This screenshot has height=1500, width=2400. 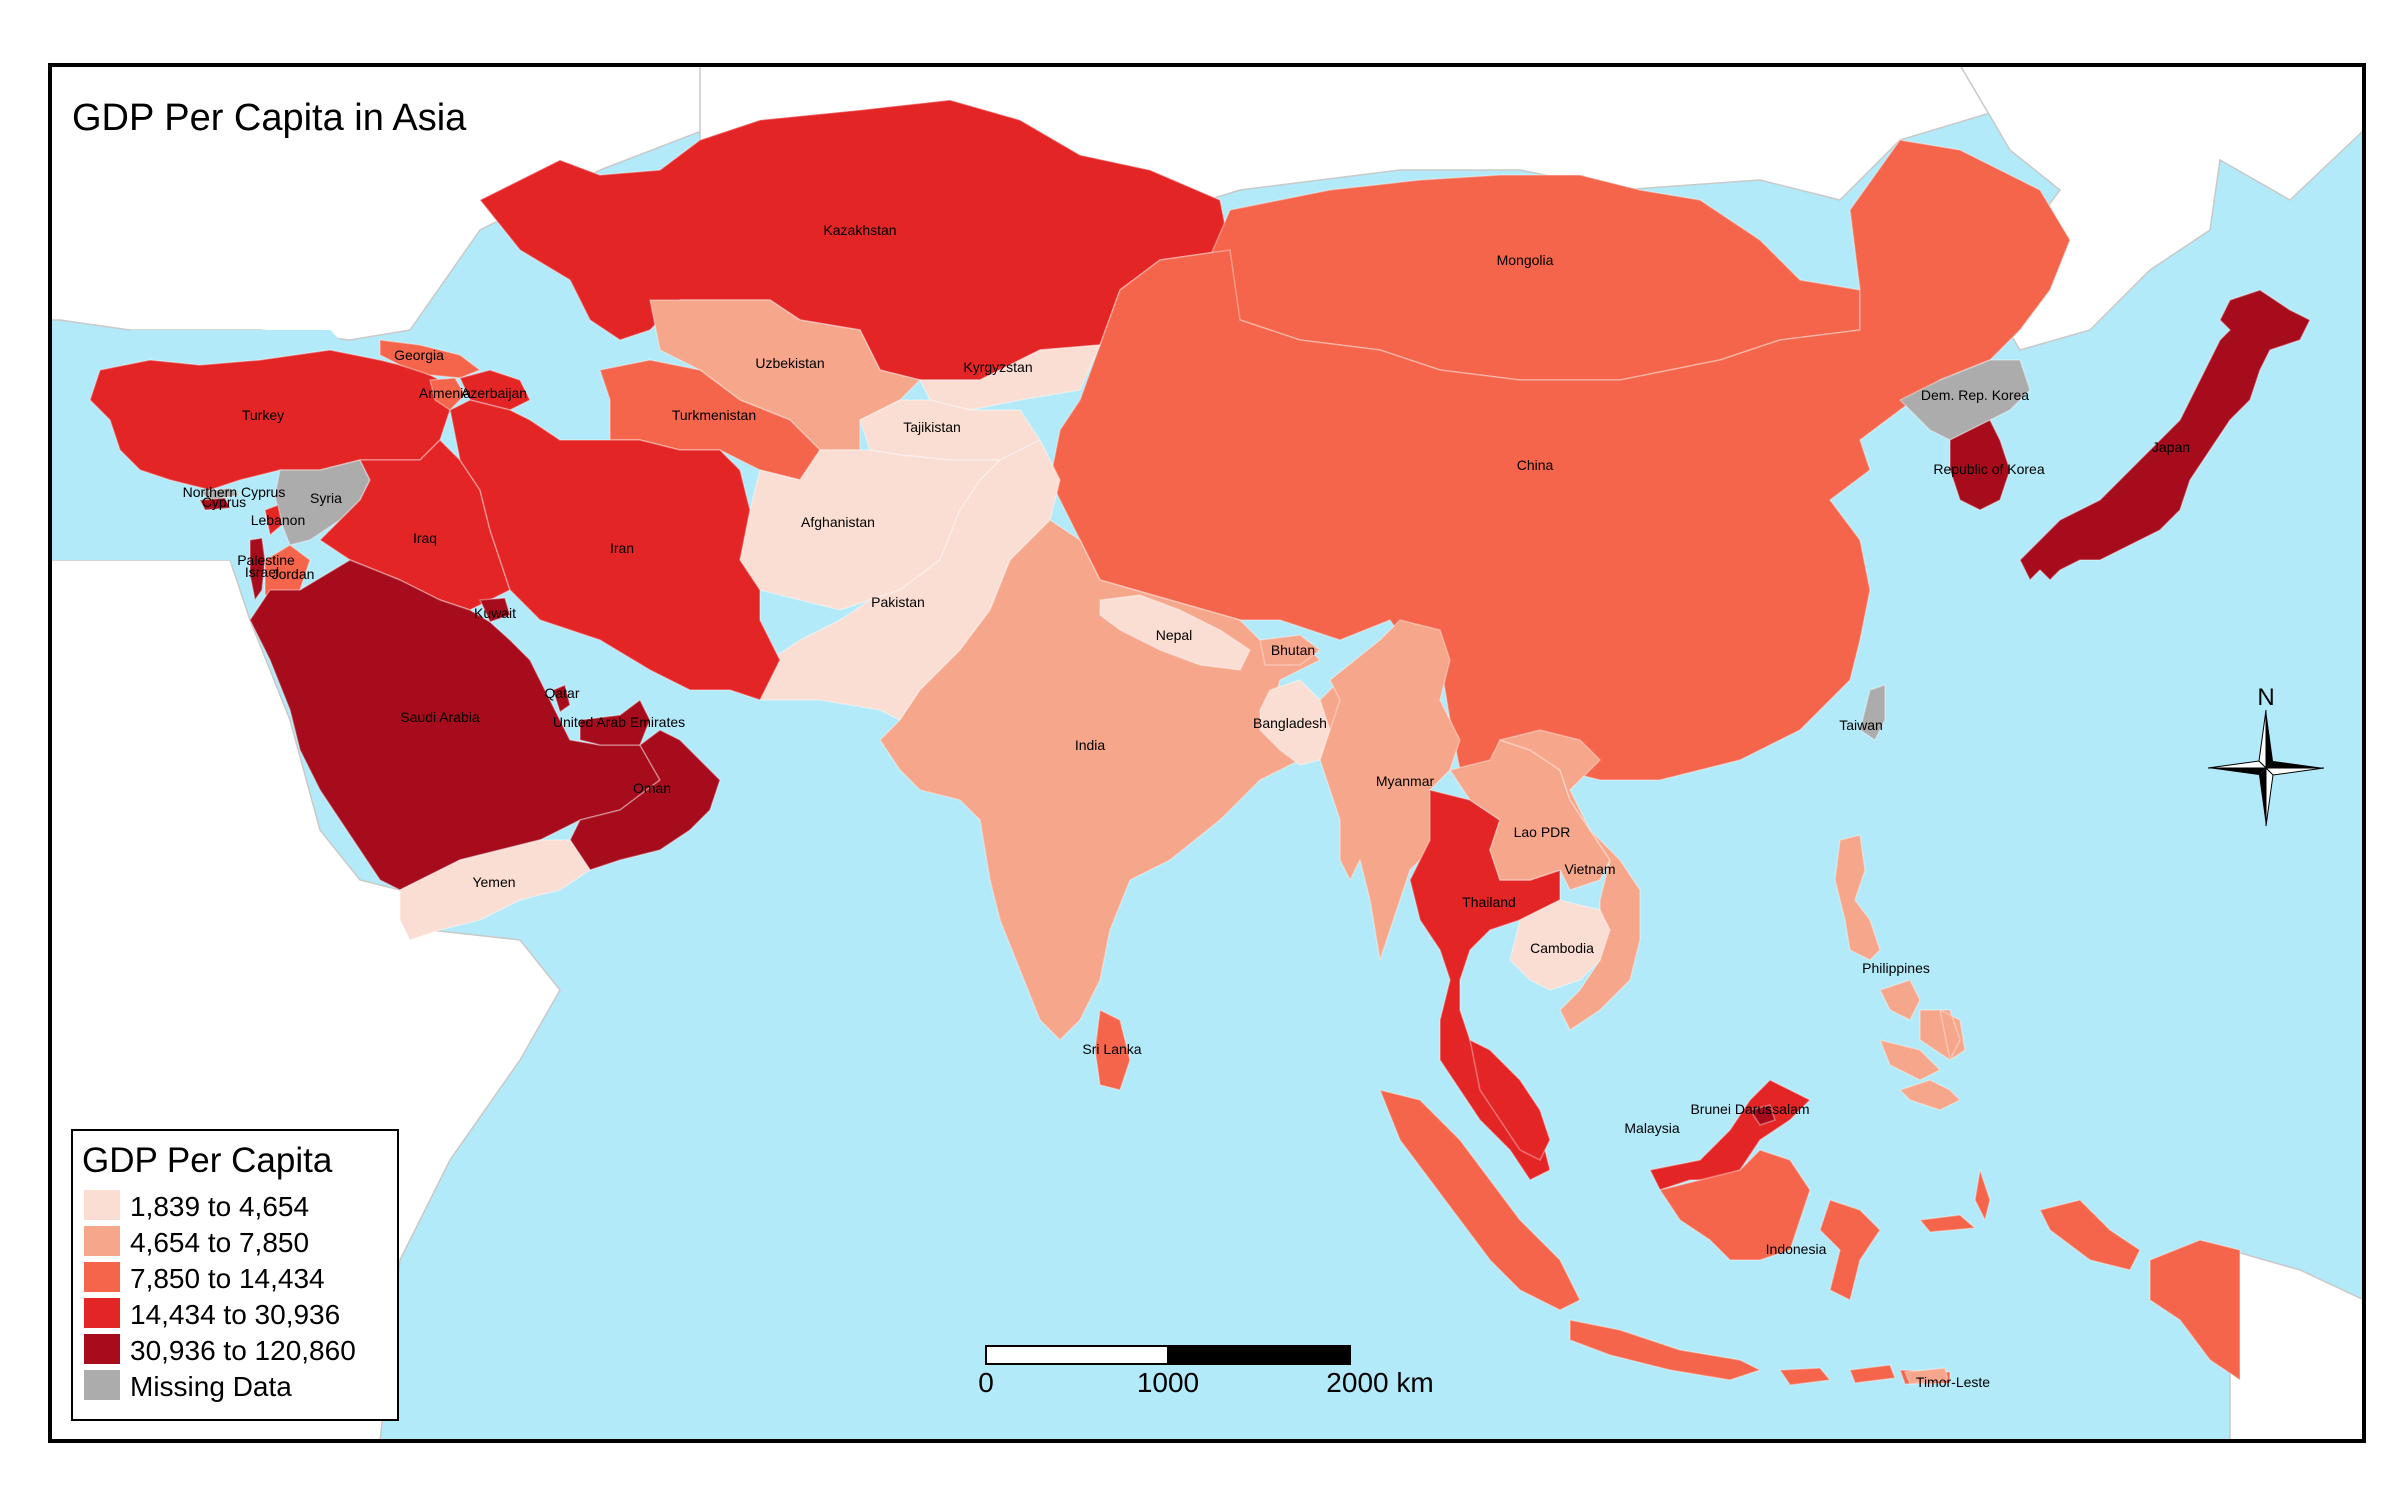 I want to click on country-label-united-arab-emirates: United Arab Emirates, so click(x=619, y=722).